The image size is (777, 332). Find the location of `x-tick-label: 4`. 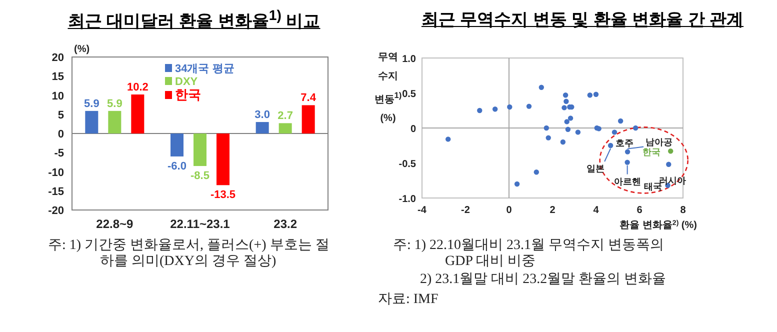

x-tick-label: 4 is located at coordinates (596, 210).